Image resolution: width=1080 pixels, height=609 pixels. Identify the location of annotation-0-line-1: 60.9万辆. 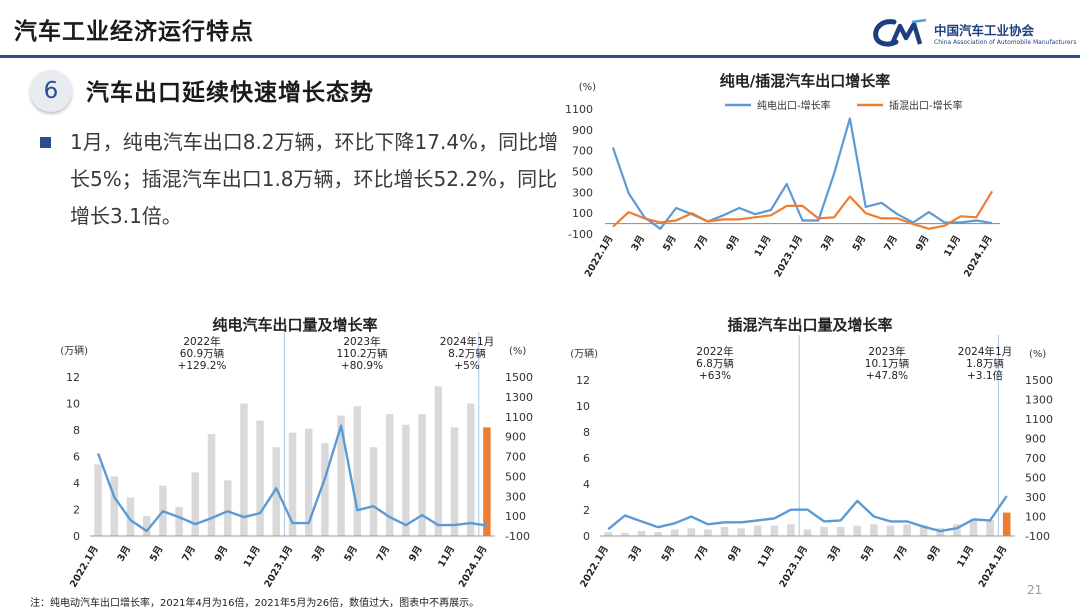
(202, 353).